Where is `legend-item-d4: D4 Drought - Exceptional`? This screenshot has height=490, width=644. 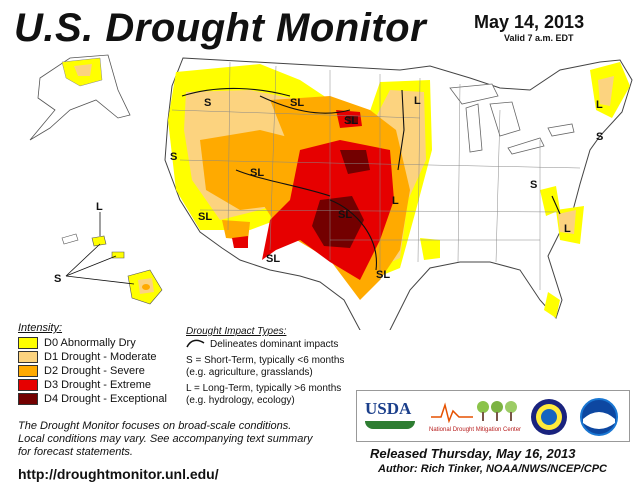 legend-item-d4: D4 Drought - Exceptional is located at coordinates (92, 399).